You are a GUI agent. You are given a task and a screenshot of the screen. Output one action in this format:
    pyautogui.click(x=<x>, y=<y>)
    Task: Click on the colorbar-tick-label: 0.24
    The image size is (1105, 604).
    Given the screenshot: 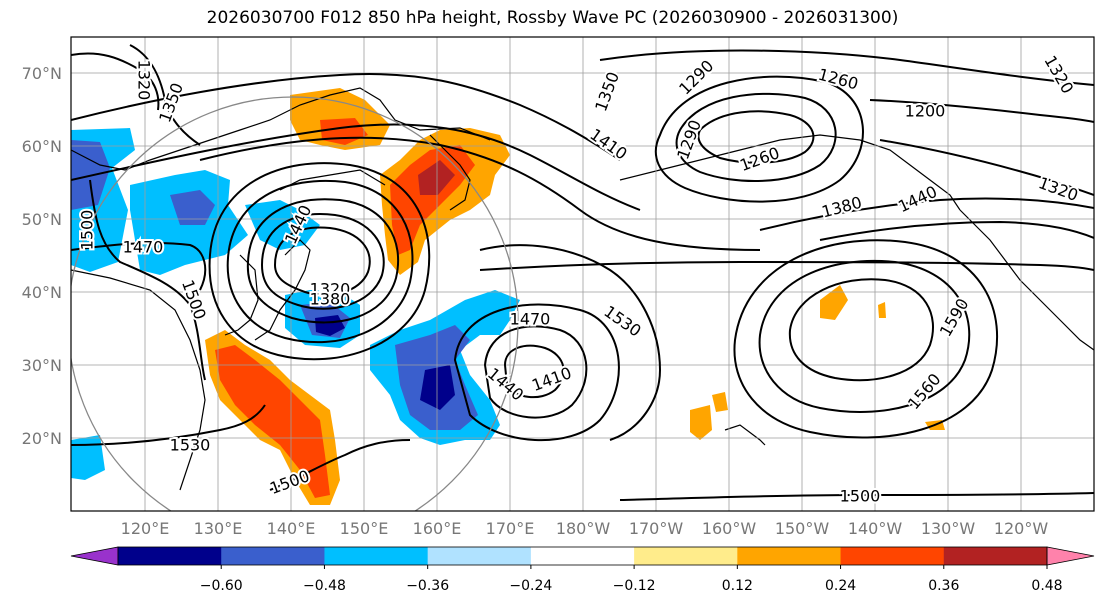 What is the action you would take?
    pyautogui.click(x=840, y=586)
    